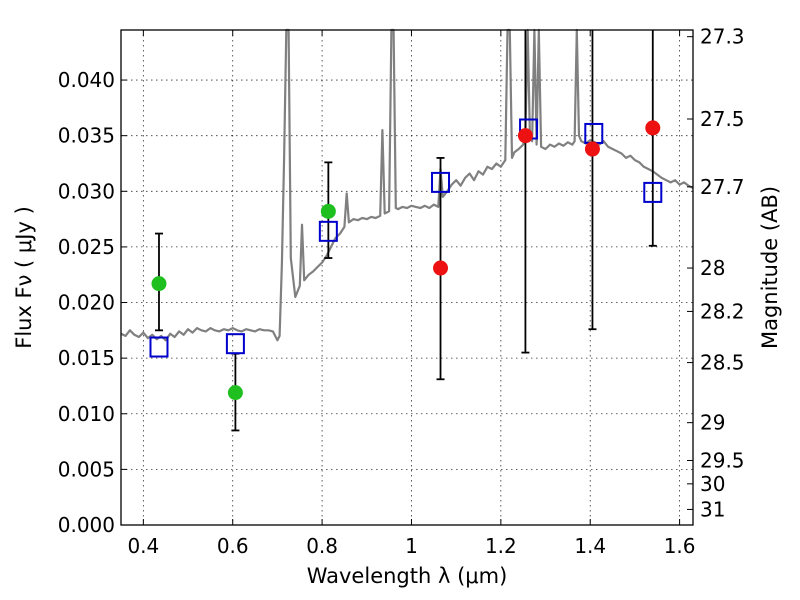 The height and width of the screenshot is (600, 800). I want to click on right-tick-label: 27.5, so click(722, 119).